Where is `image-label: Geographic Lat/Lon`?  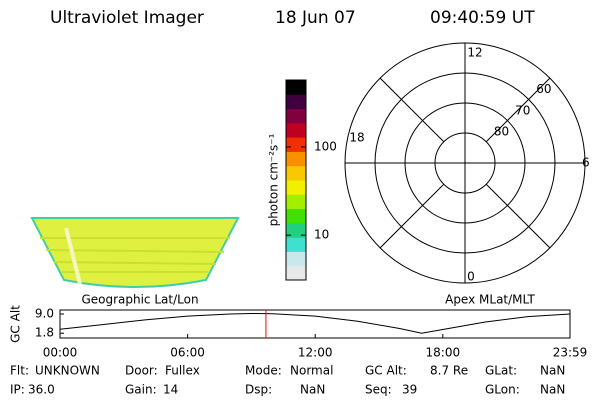 image-label: Geographic Lat/Lon is located at coordinates (139, 300).